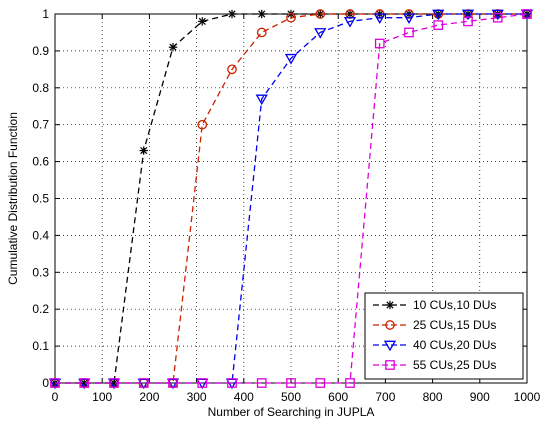 Image resolution: width=550 pixels, height=431 pixels. Describe the element at coordinates (291, 397) in the screenshot. I see `x-tick-label: 500` at that location.